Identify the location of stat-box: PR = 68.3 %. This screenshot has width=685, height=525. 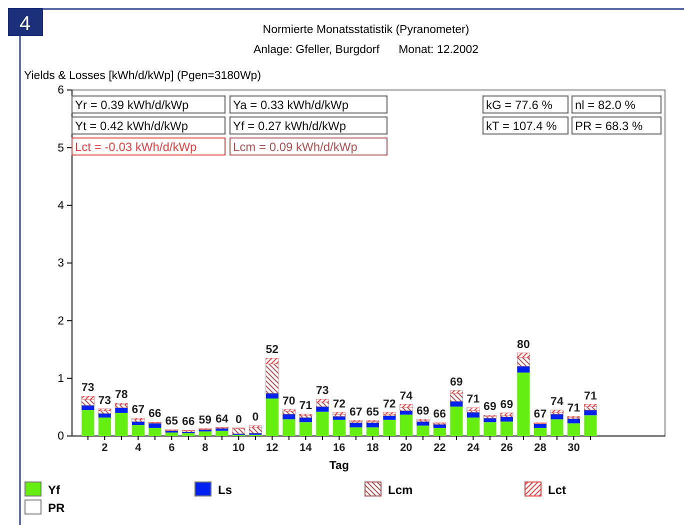
(617, 125).